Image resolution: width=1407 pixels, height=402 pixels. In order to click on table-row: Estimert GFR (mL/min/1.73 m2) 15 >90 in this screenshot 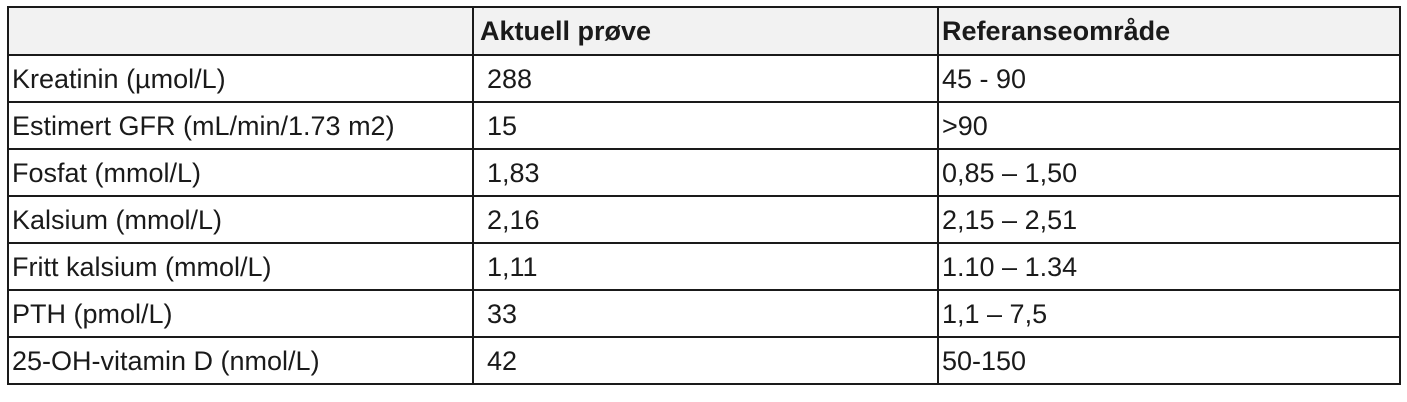, I will do `click(704, 125)`.